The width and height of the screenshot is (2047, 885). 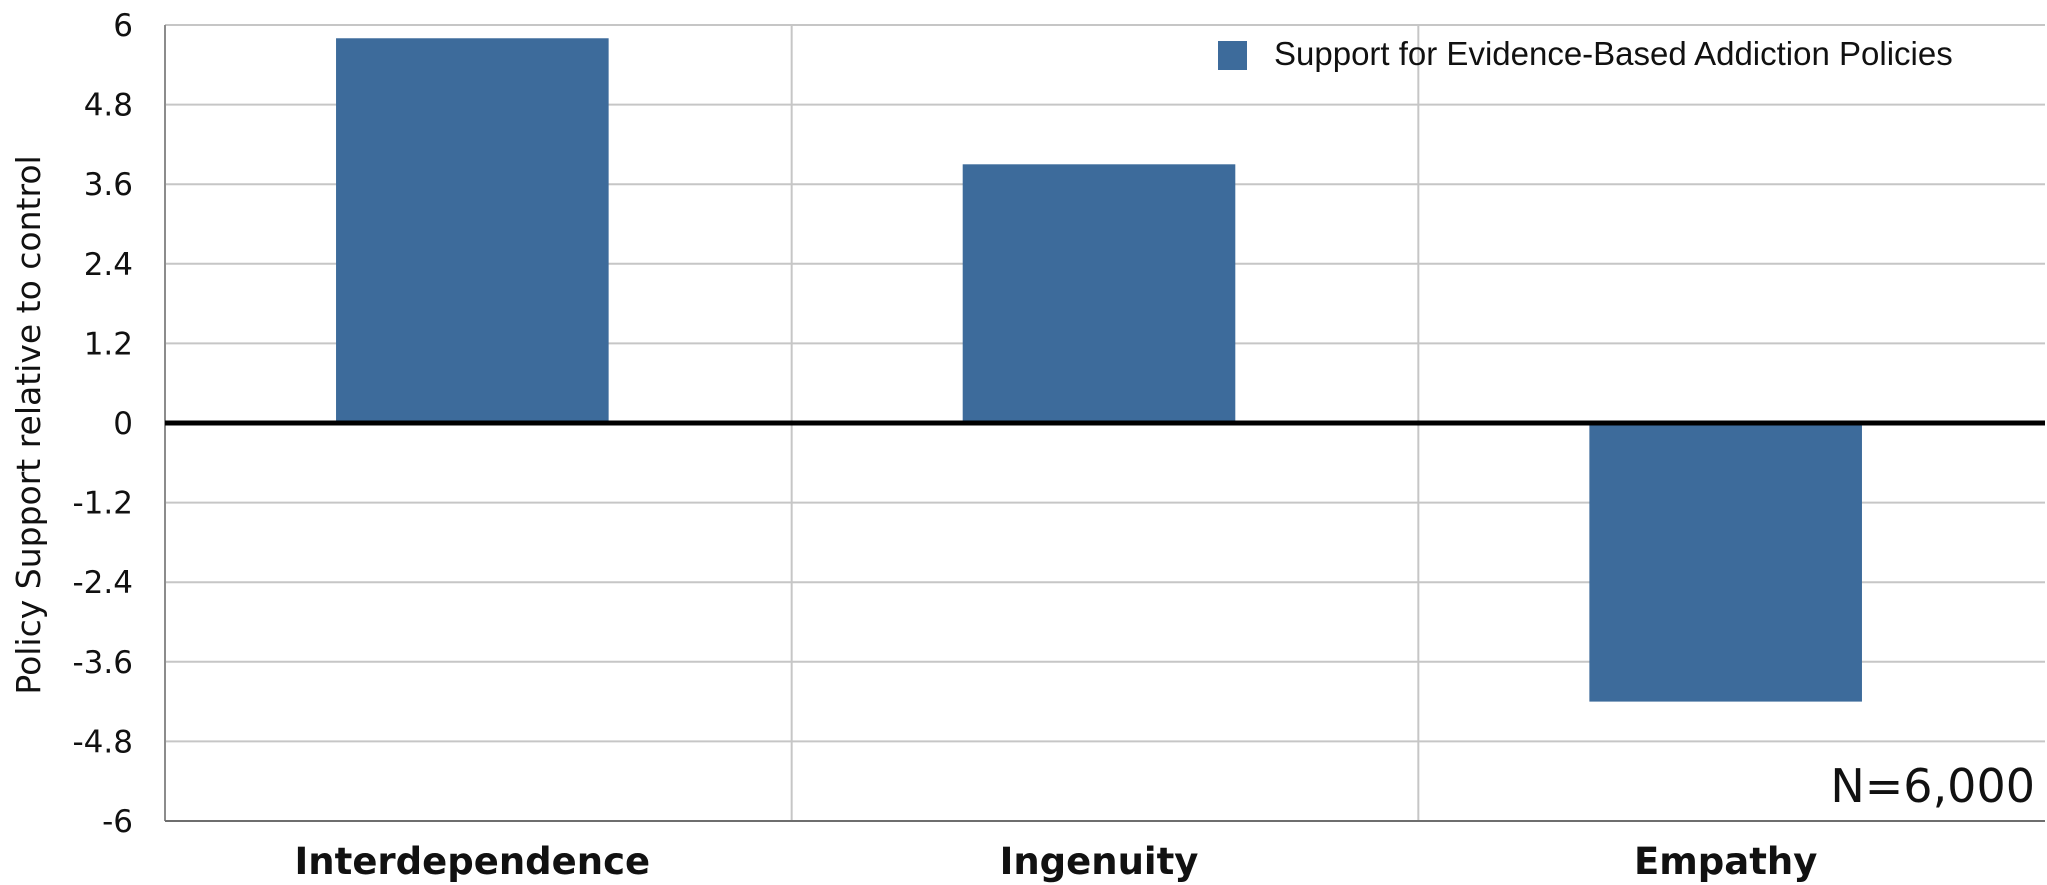 What do you see at coordinates (108, 185) in the screenshot?
I see `y-tick-label: 3.6` at bounding box center [108, 185].